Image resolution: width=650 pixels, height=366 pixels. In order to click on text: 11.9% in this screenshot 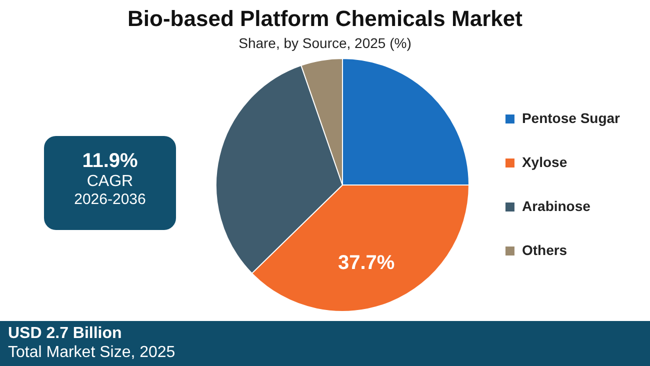, I will do `click(110, 161)`.